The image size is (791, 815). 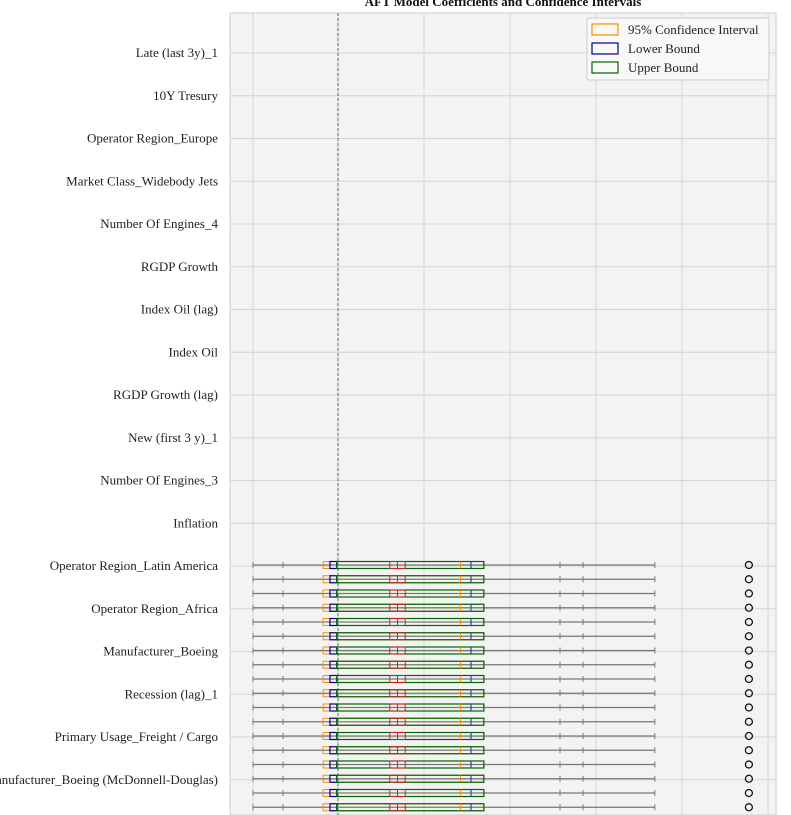 I want to click on y-tick-label: Market Class_Widebody Jets, so click(x=142, y=180).